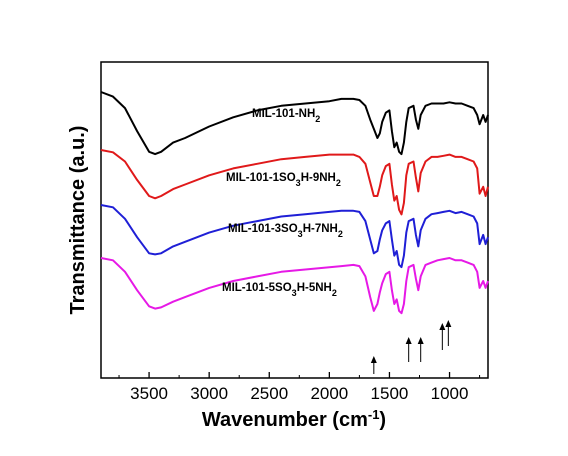  What do you see at coordinates (78, 220) in the screenshot?
I see `y-axis-title: Transmittance (a.u.)` at bounding box center [78, 220].